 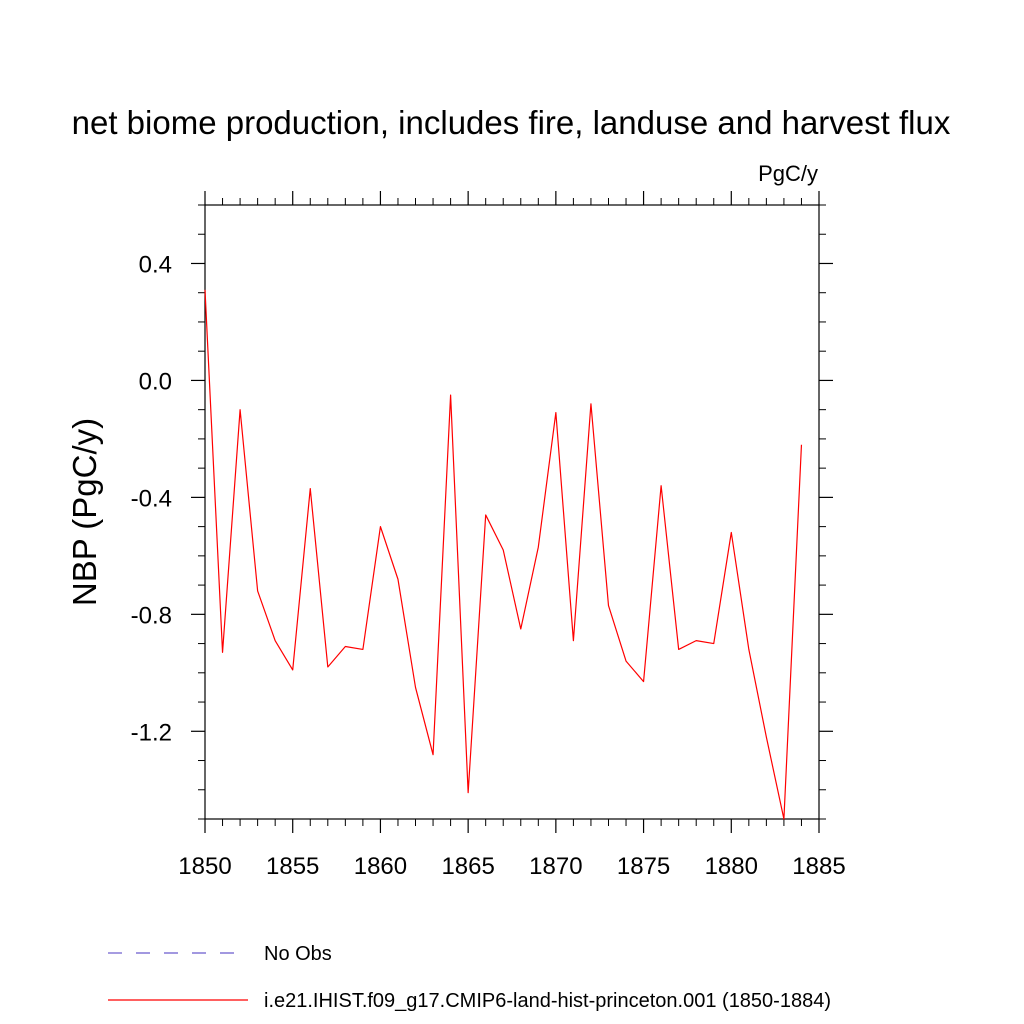 What do you see at coordinates (155, 264) in the screenshot?
I see `y-tick-label: 0.4` at bounding box center [155, 264].